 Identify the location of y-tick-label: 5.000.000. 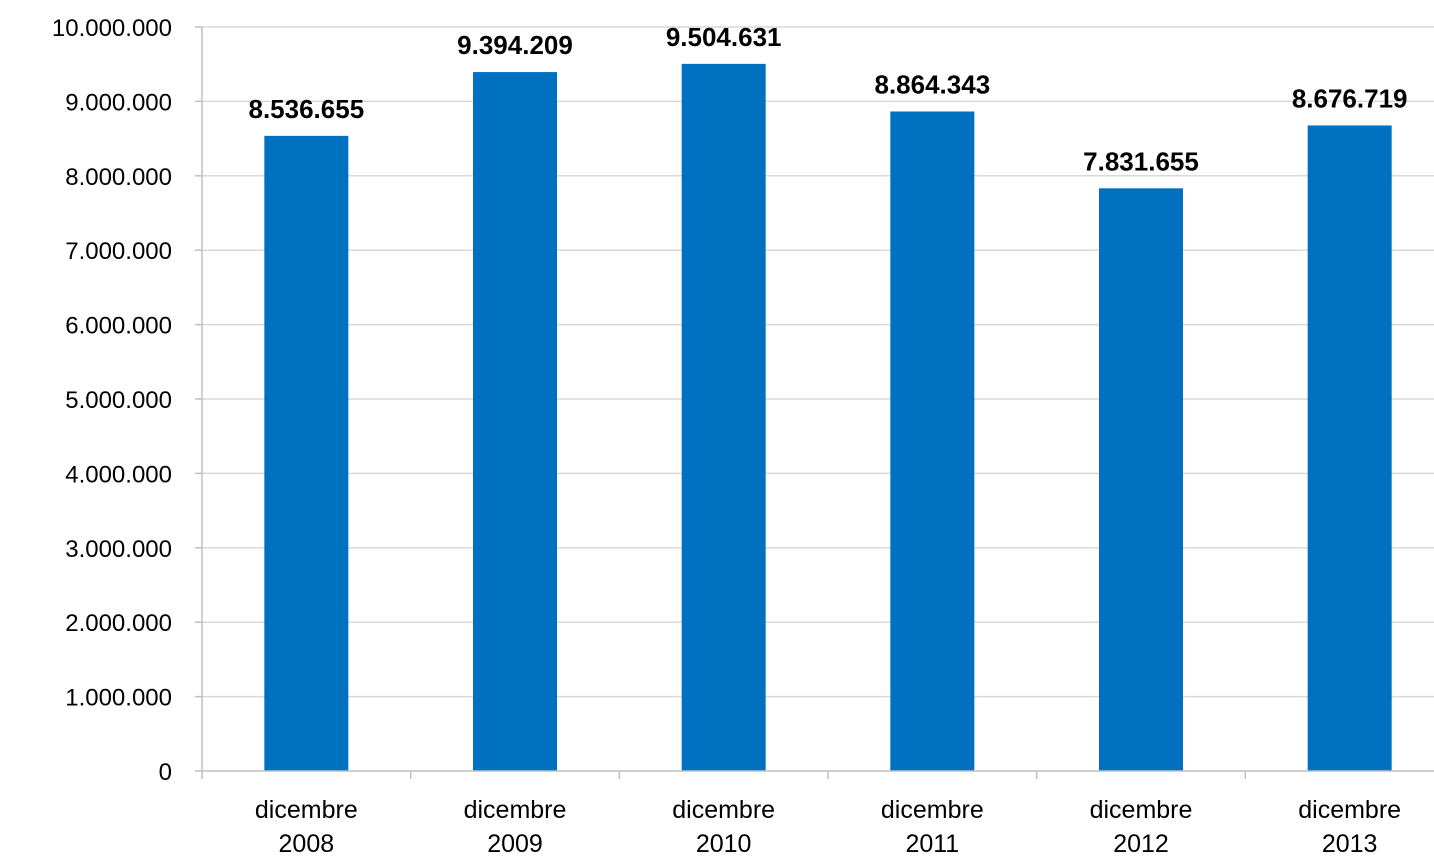
(118, 400).